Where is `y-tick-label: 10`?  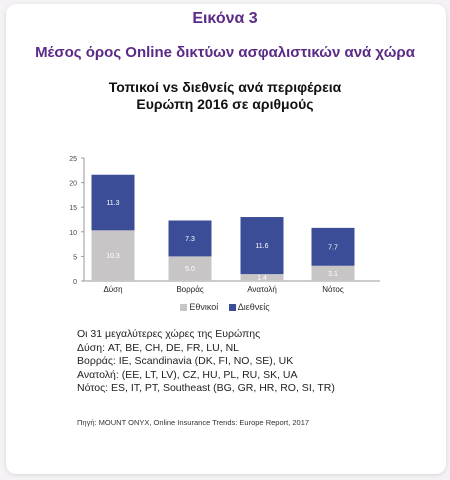
y-tick-label: 10 is located at coordinates (73, 233).